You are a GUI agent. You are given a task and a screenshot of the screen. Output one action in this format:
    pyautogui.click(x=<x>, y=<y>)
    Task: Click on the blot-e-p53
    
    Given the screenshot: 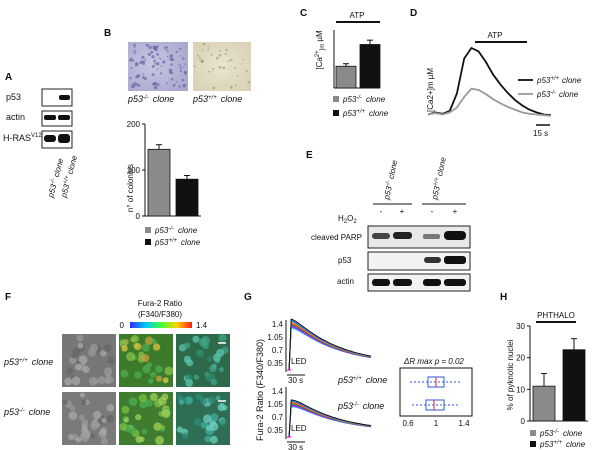 What is the action you would take?
    pyautogui.click(x=419, y=261)
    